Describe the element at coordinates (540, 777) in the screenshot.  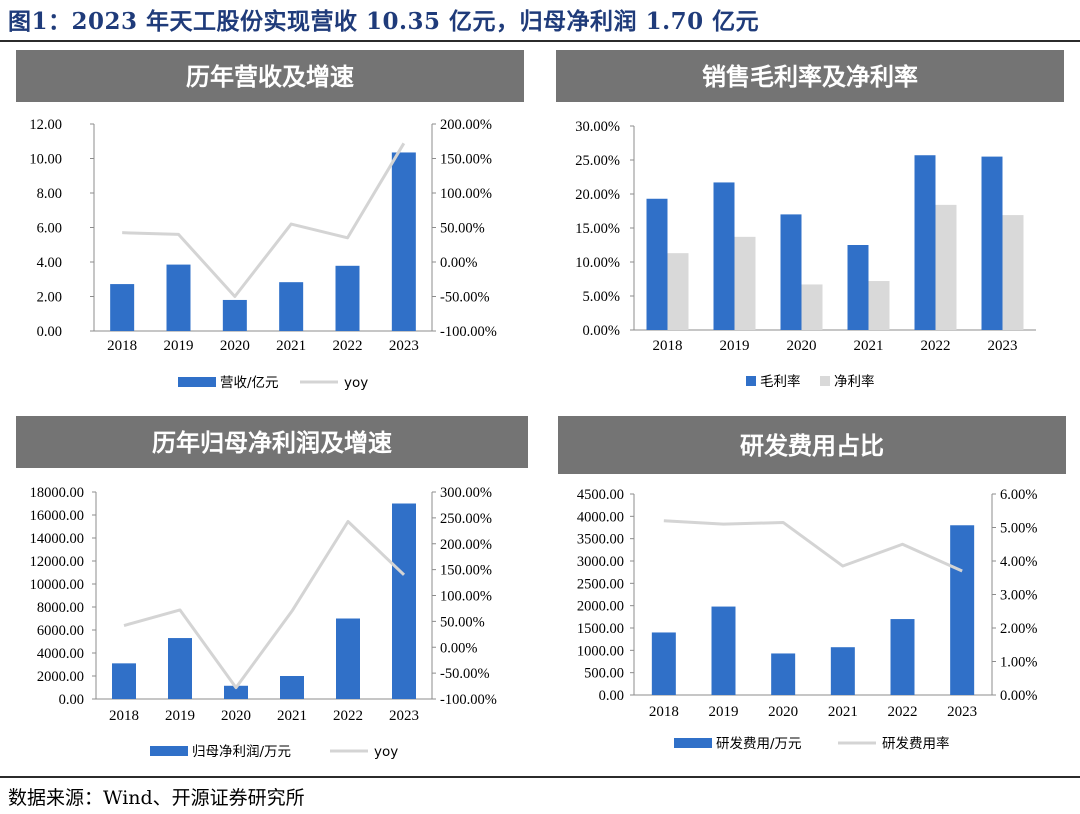
I see `bottom-divider` at that location.